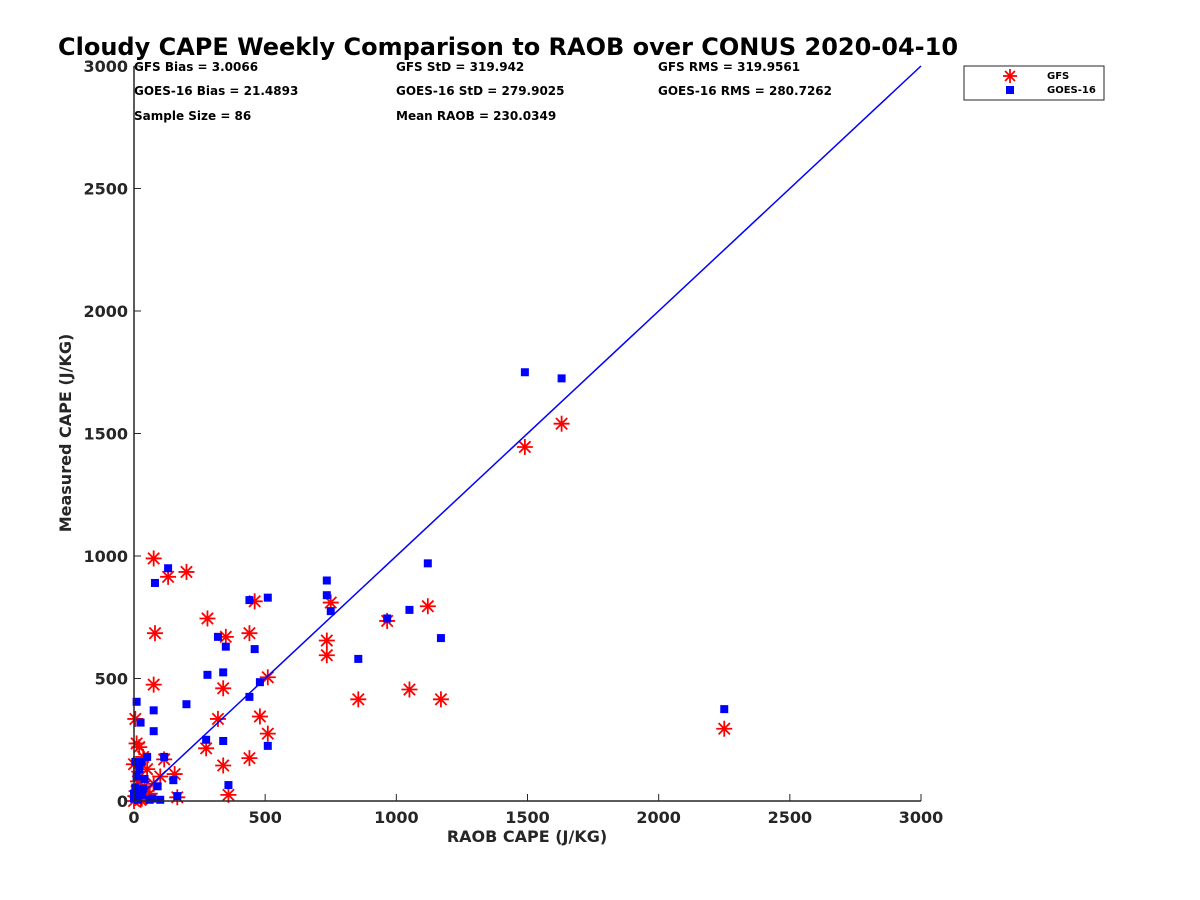 Image resolution: width=1200 pixels, height=900 pixels. I want to click on legend: GFS GOES-16, so click(1034, 83).